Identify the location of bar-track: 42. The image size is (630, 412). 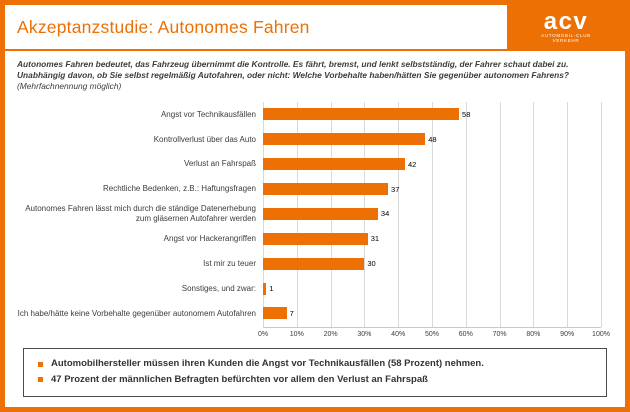
(432, 164).